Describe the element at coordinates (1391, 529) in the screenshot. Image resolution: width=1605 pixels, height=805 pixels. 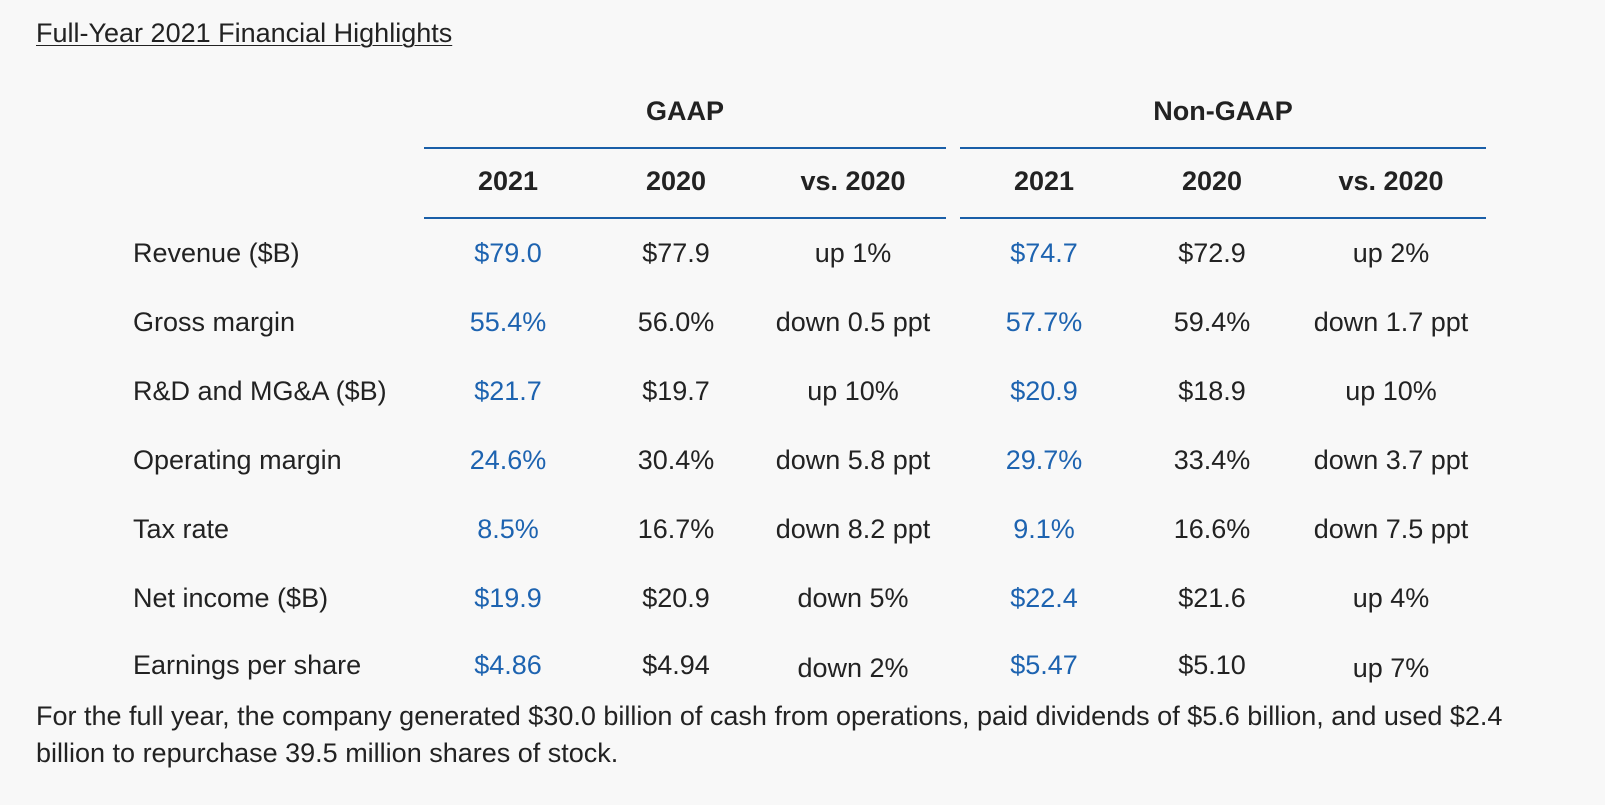
I see `table-cell: down 7.5 ppt` at that location.